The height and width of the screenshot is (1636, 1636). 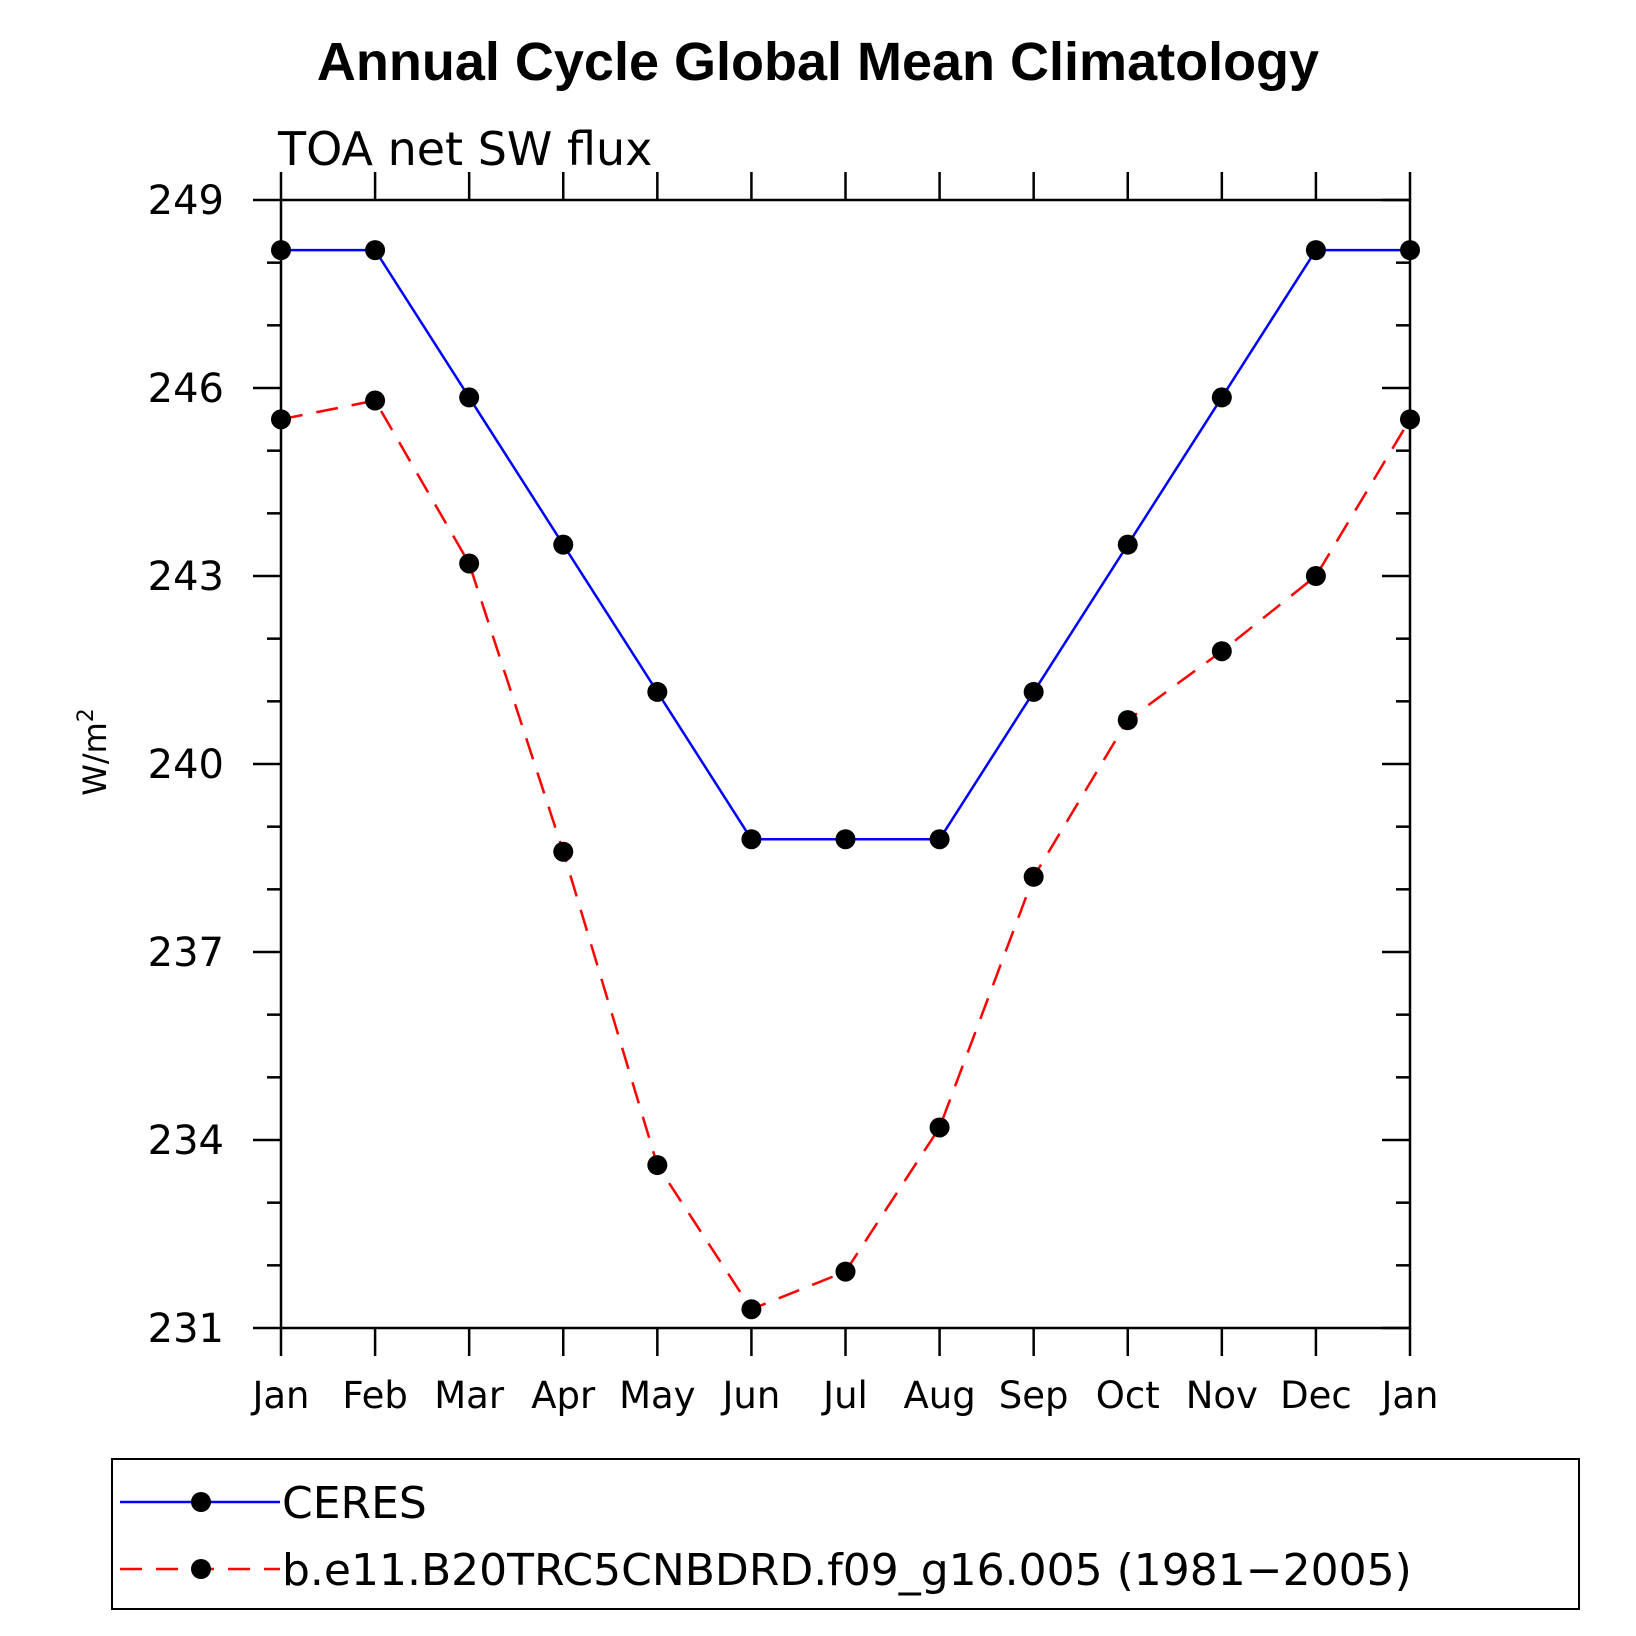 I want to click on chart-subtitle: TOA net SW flux, so click(x=464, y=149).